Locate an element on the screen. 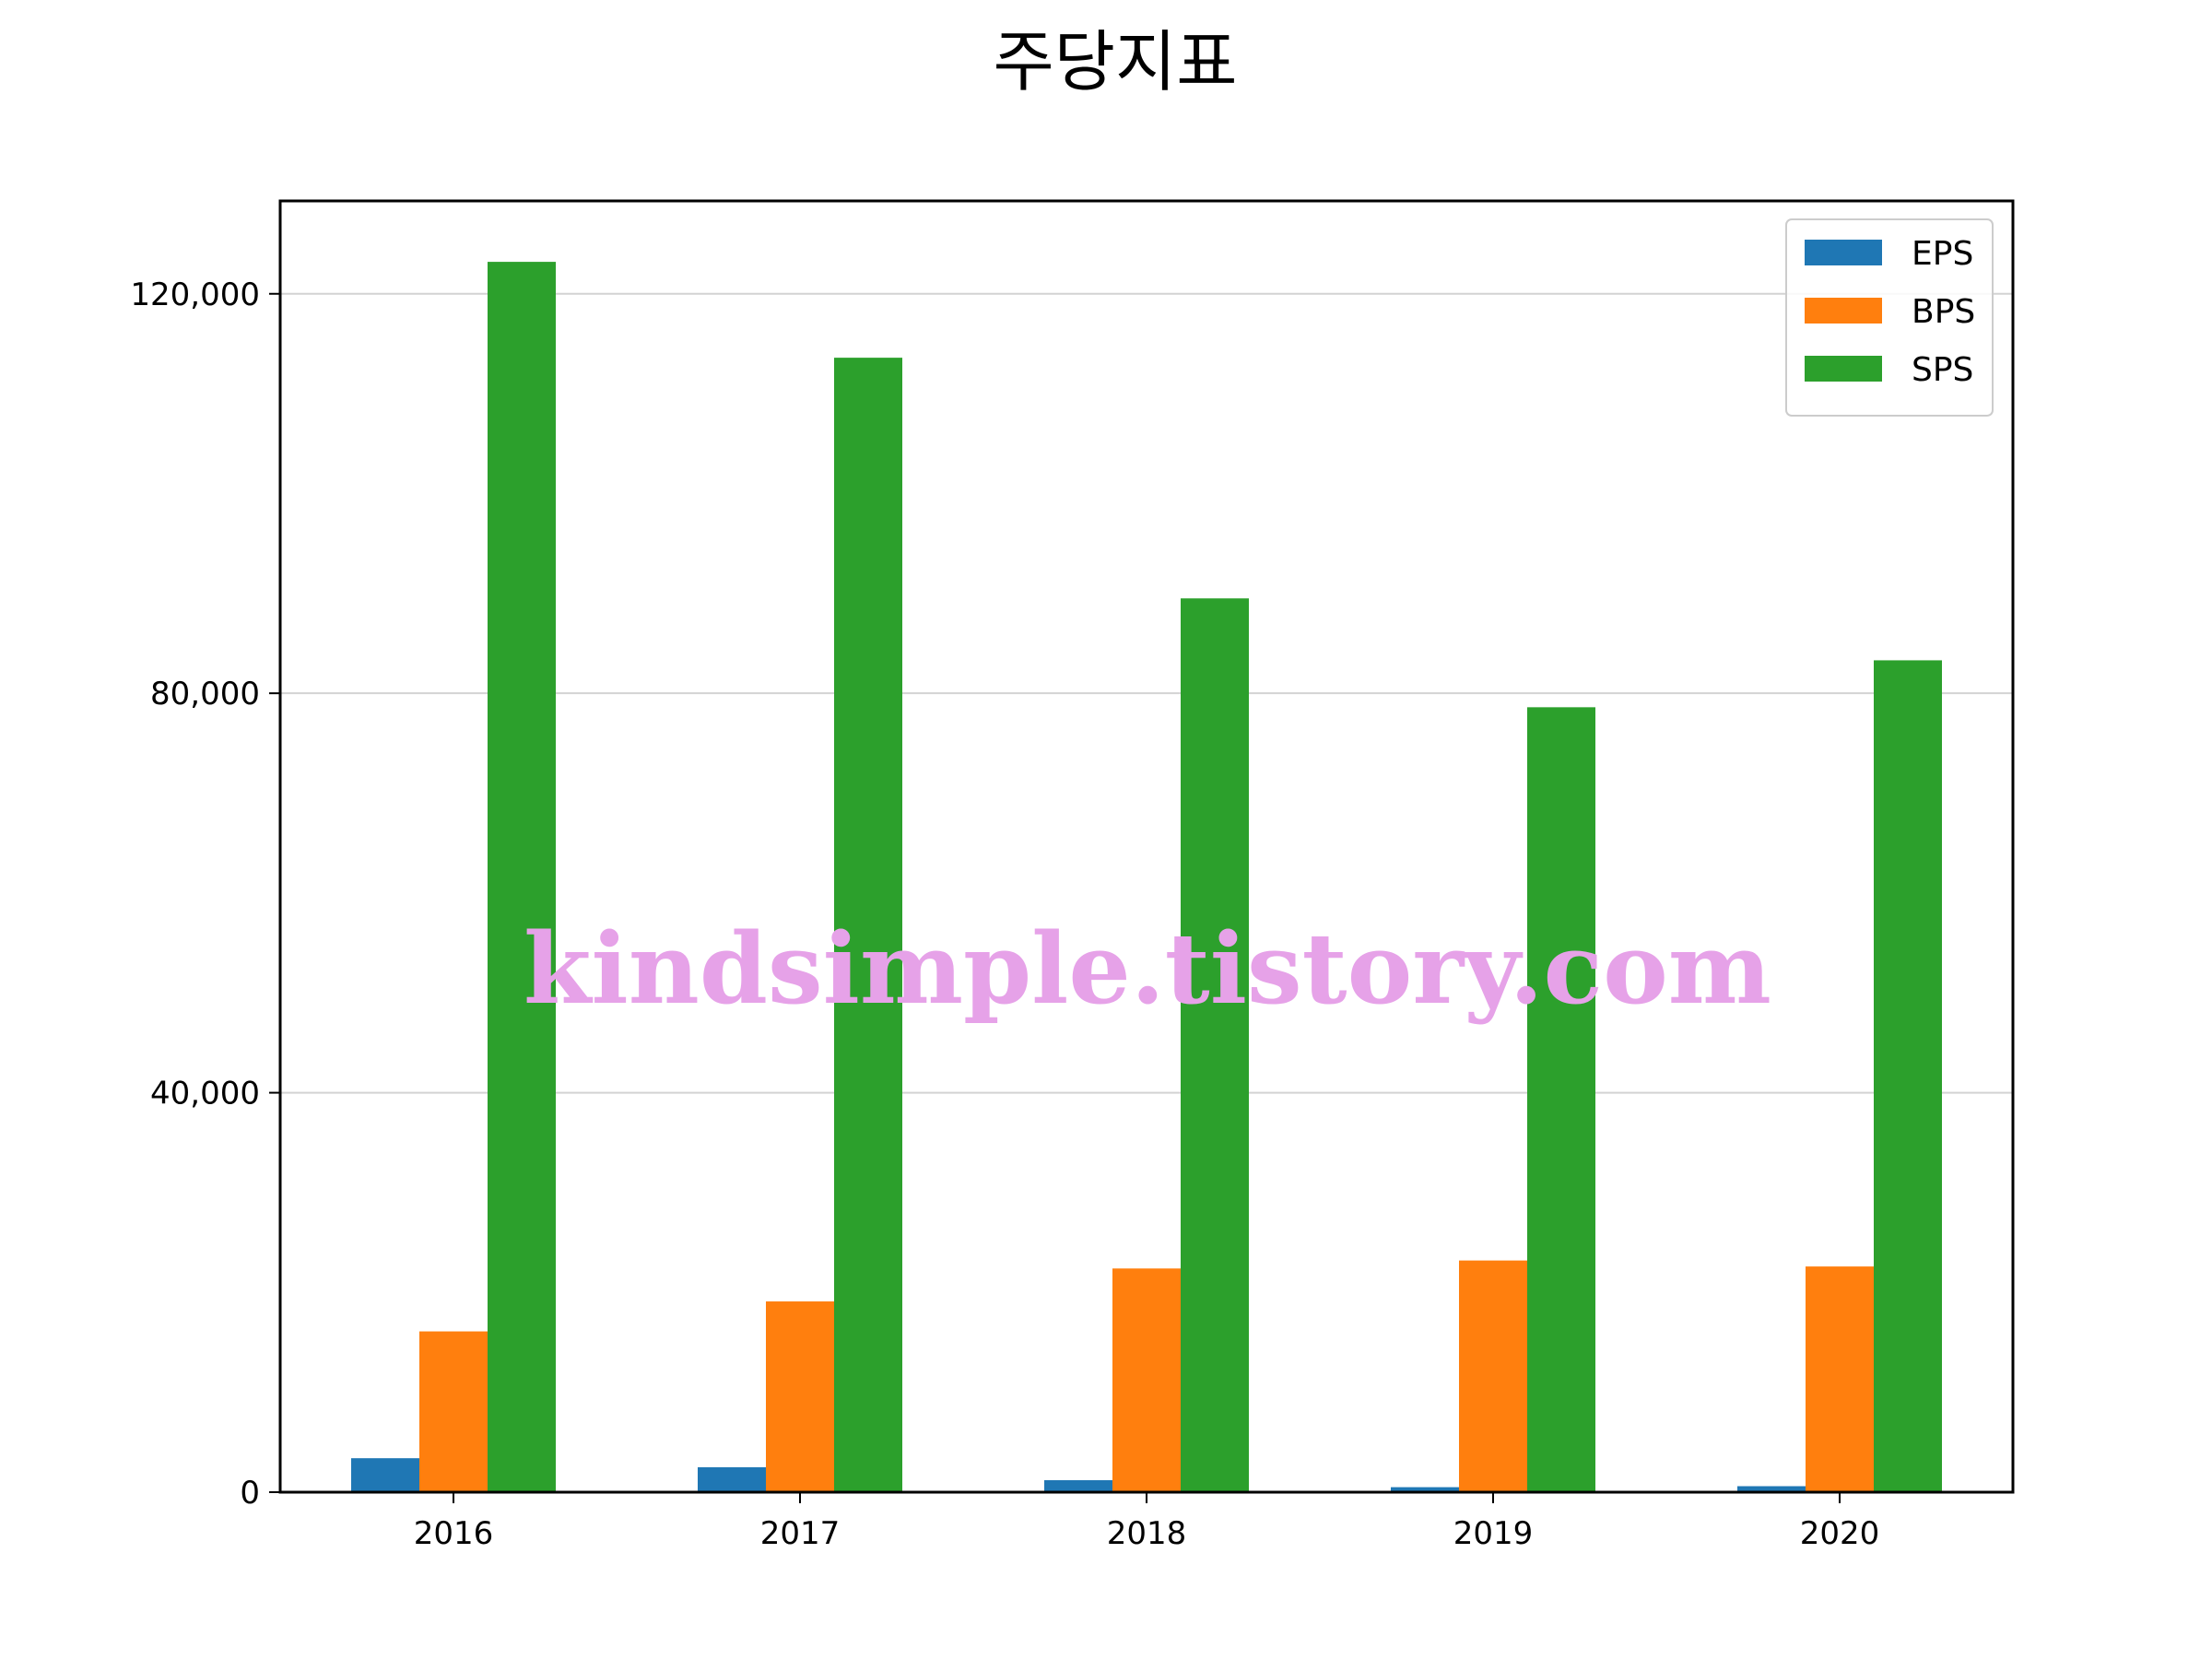  x-tick-label: 2016 is located at coordinates (454, 1533).